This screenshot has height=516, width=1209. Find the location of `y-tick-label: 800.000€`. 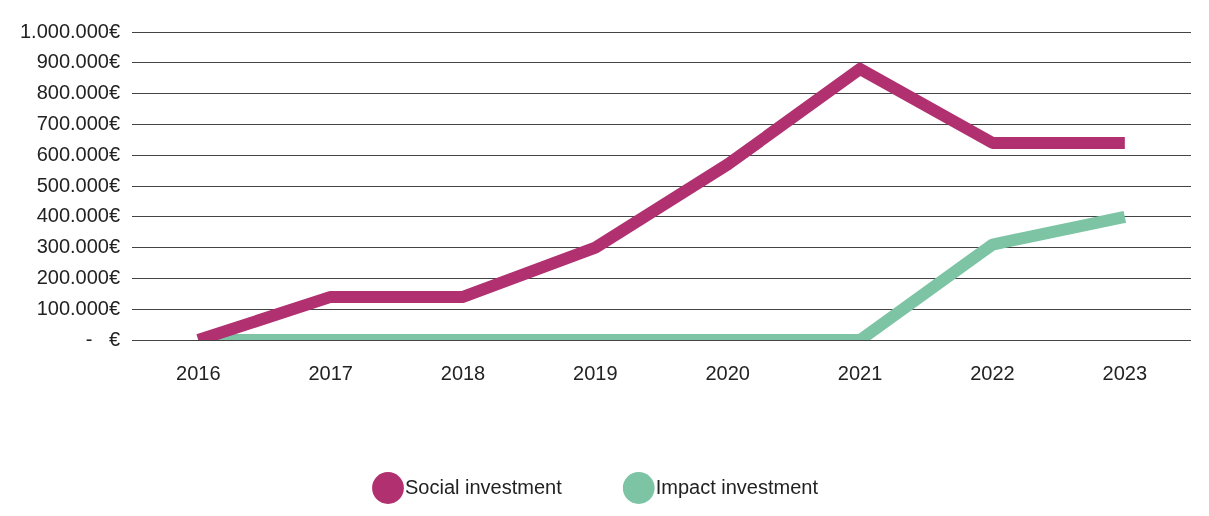

y-tick-label: 800.000€ is located at coordinates (78, 92).